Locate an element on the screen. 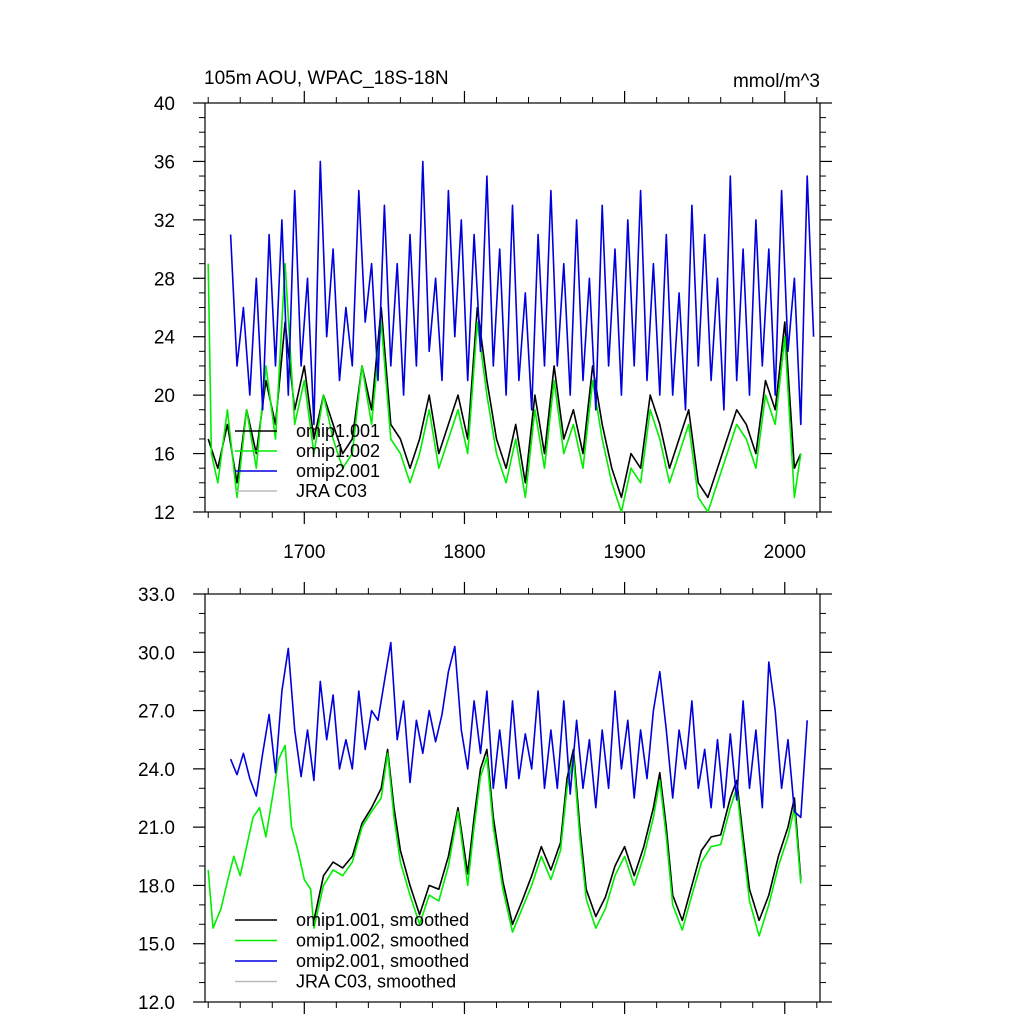  legend-label: omip1.001 is located at coordinates (338, 431).